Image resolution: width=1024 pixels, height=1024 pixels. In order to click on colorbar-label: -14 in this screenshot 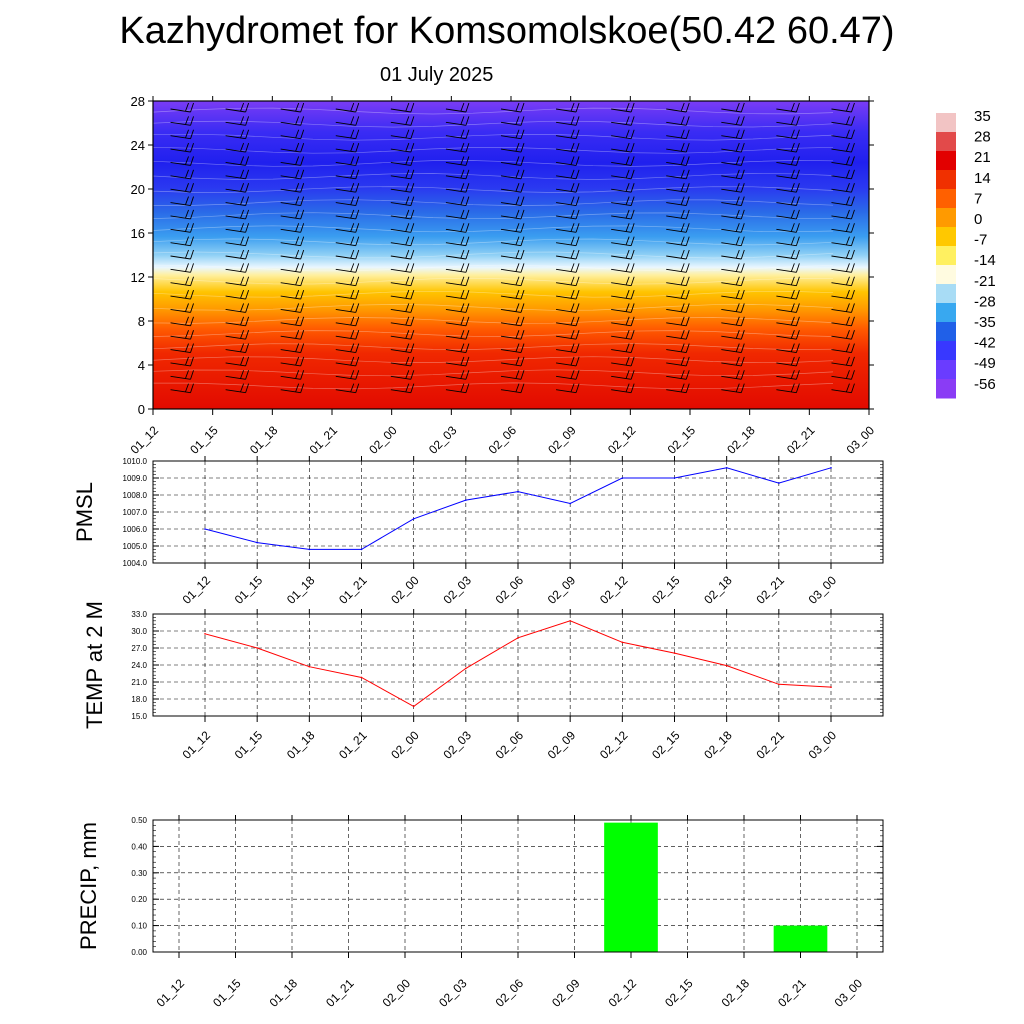, I will do `click(985, 260)`.